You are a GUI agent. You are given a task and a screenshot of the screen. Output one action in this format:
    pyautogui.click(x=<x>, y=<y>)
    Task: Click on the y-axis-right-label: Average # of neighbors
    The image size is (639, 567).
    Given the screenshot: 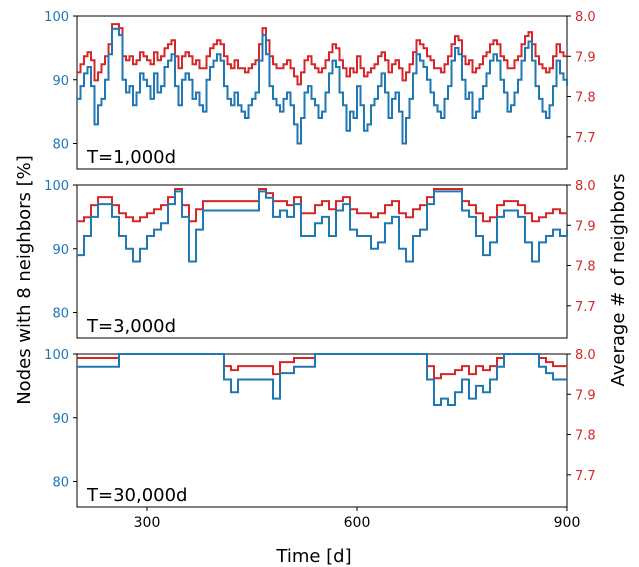 What is the action you would take?
    pyautogui.click(x=618, y=279)
    